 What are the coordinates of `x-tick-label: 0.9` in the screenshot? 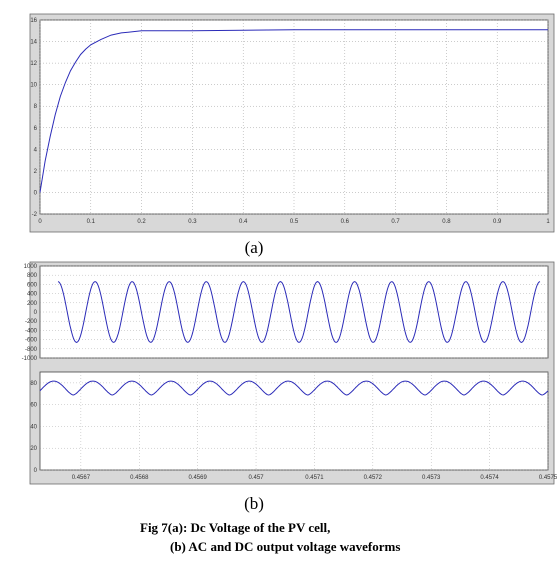 It's located at (497, 222).